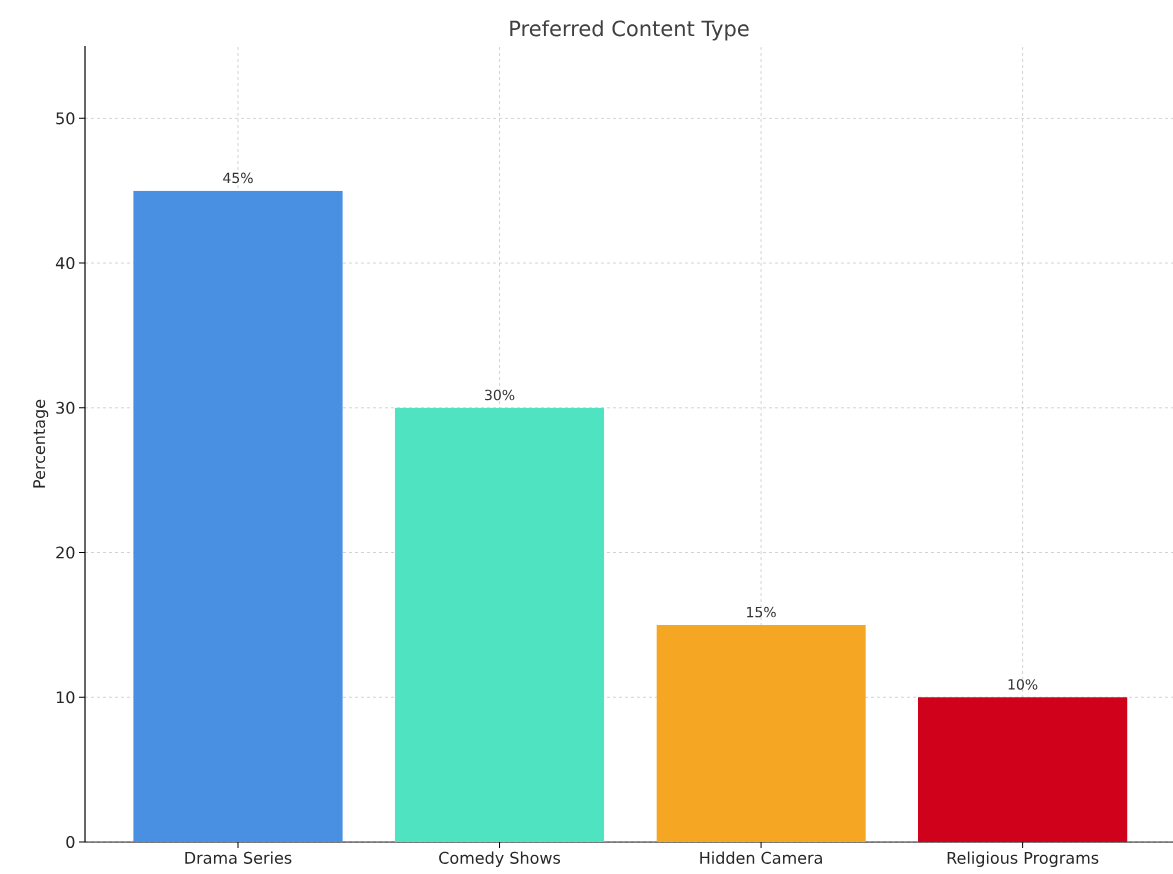 The width and height of the screenshot is (1173, 874). What do you see at coordinates (70, 842) in the screenshot?
I see `y-tick-label: 0` at bounding box center [70, 842].